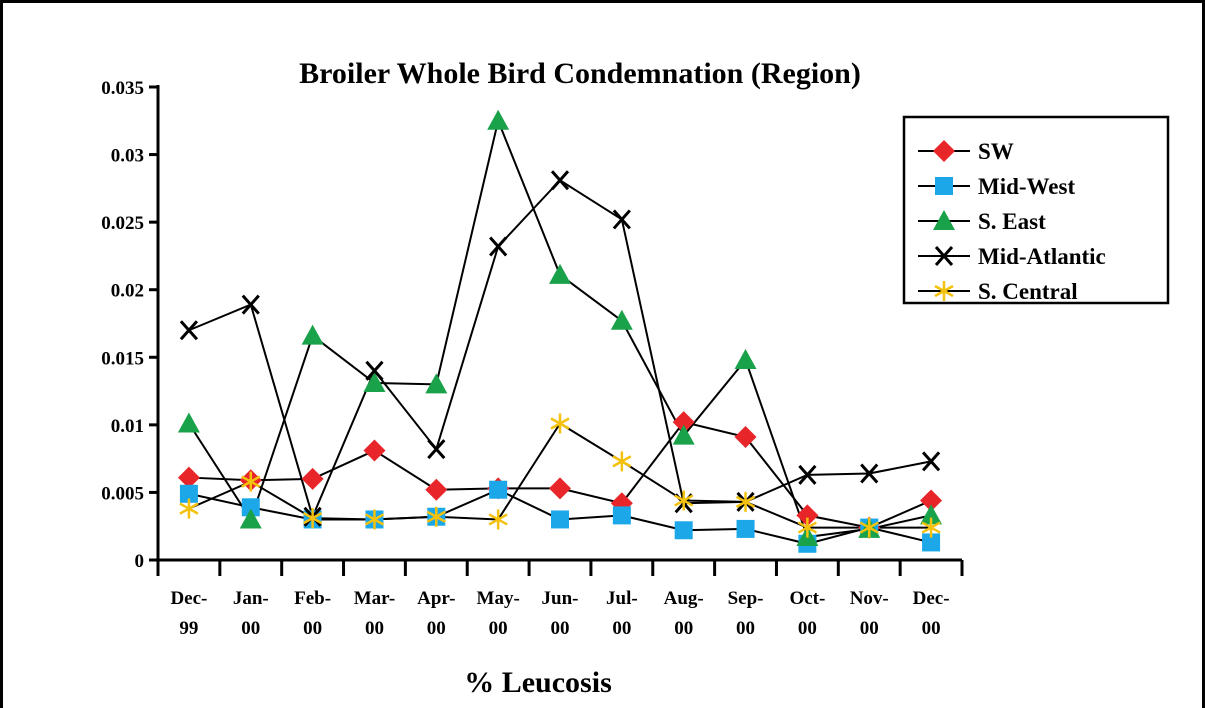  I want to click on y-tick-label: 0.015, so click(122, 358).